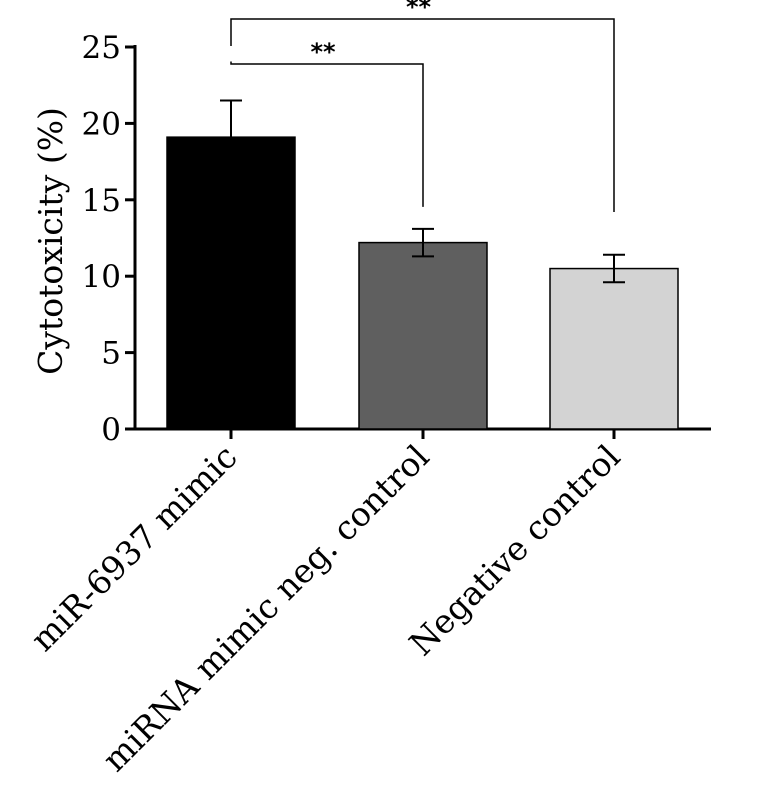 The image size is (778, 798). What do you see at coordinates (515, 550) in the screenshot?
I see `x-category-label: Negative control` at bounding box center [515, 550].